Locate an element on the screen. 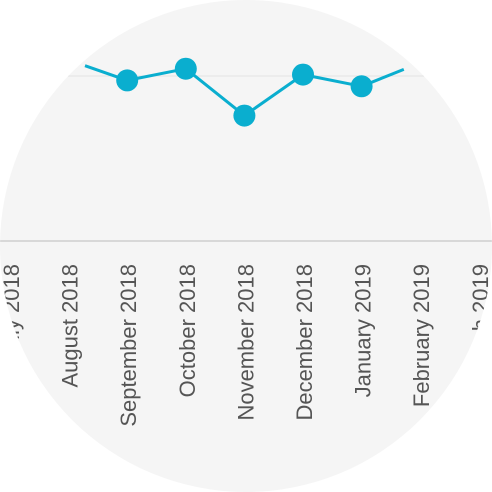  x-tick-label: September 2018 is located at coordinates (128, 345).